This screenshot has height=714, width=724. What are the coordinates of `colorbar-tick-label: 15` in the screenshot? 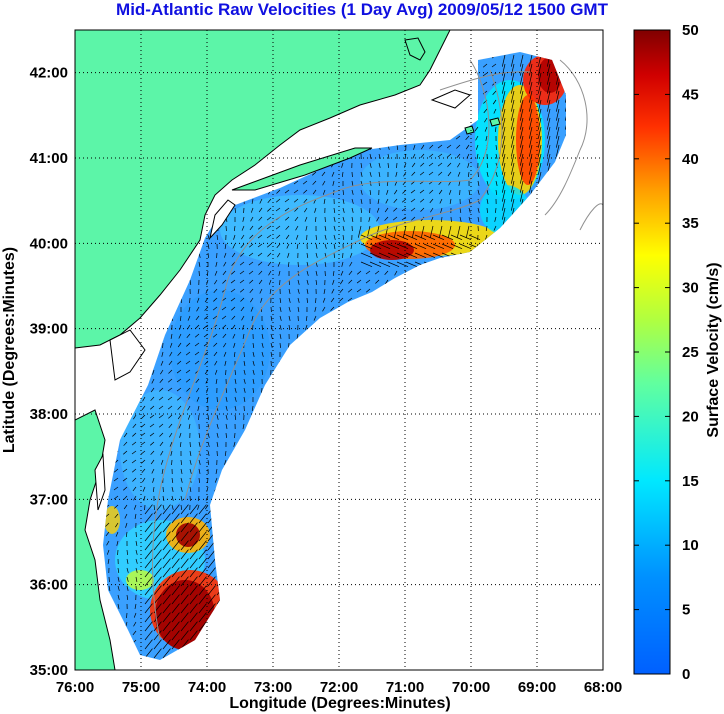 It's located at (690, 481).